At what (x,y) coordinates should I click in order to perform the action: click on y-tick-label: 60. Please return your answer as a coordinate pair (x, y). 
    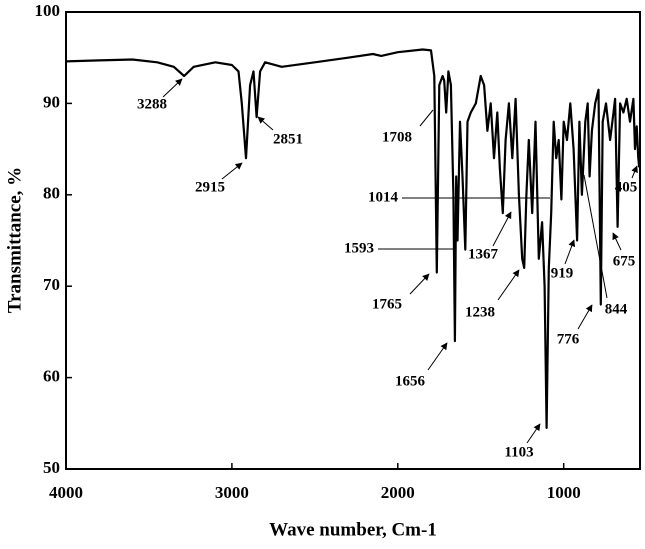
    Looking at the image, I should click on (51, 376).